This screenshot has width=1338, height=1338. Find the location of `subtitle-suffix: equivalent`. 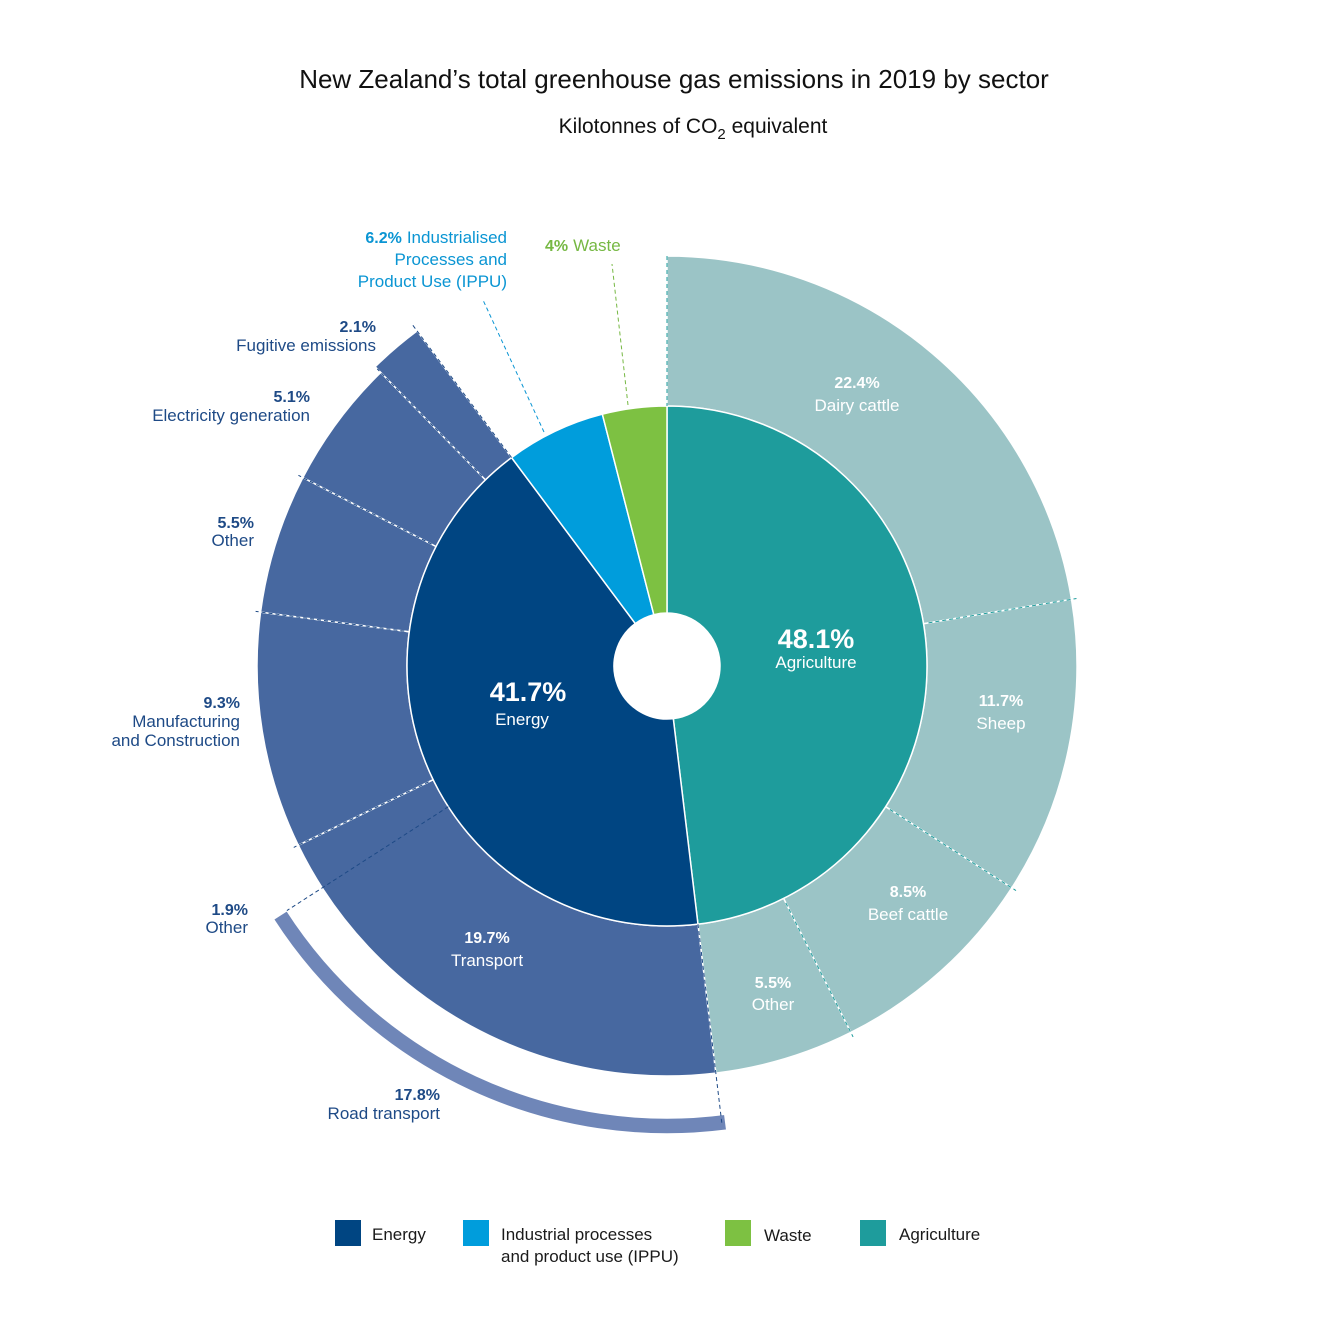

subtitle-suffix: equivalent is located at coordinates (777, 126).